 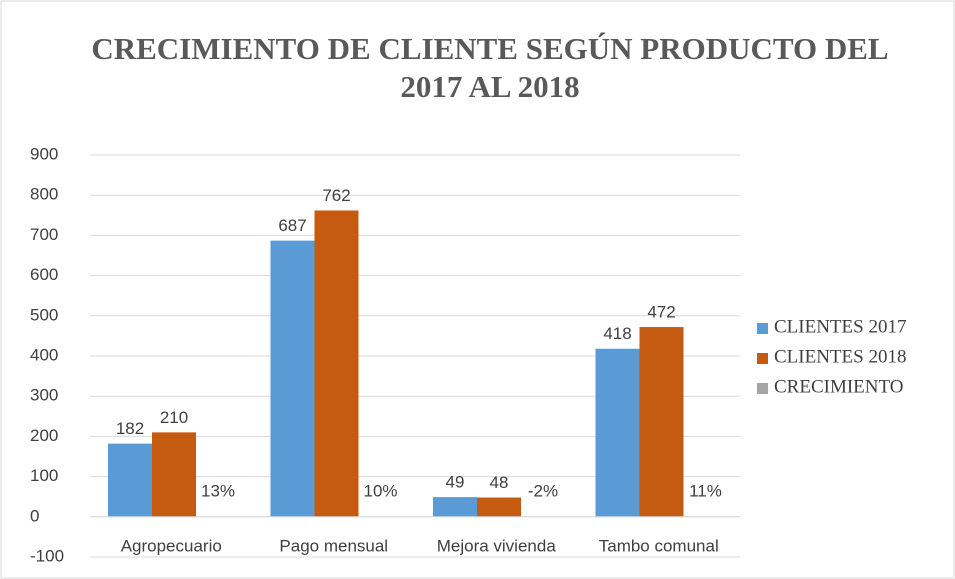 I want to click on data-label: 687, so click(x=292, y=225).